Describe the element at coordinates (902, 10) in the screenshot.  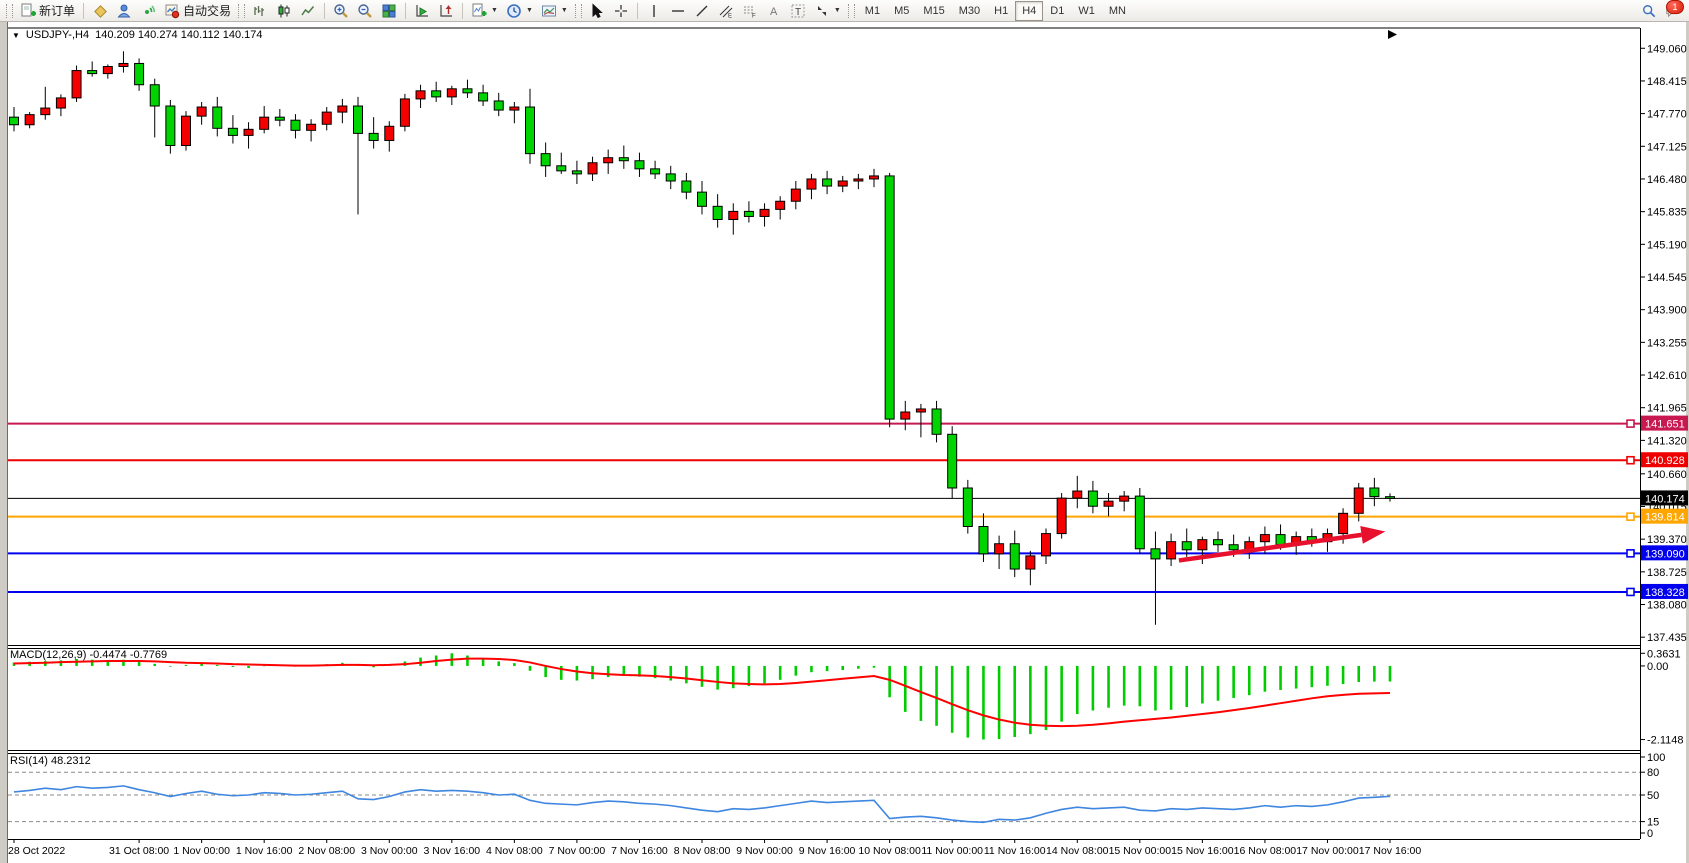
I see `timeframe-button-m5: M5` at that location.